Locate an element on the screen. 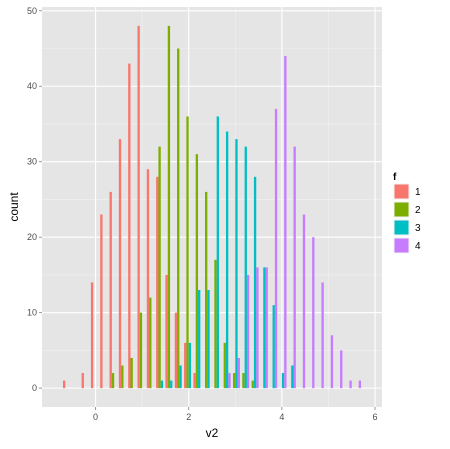  legend: f 1 2 3 4 is located at coordinates (406, 213).